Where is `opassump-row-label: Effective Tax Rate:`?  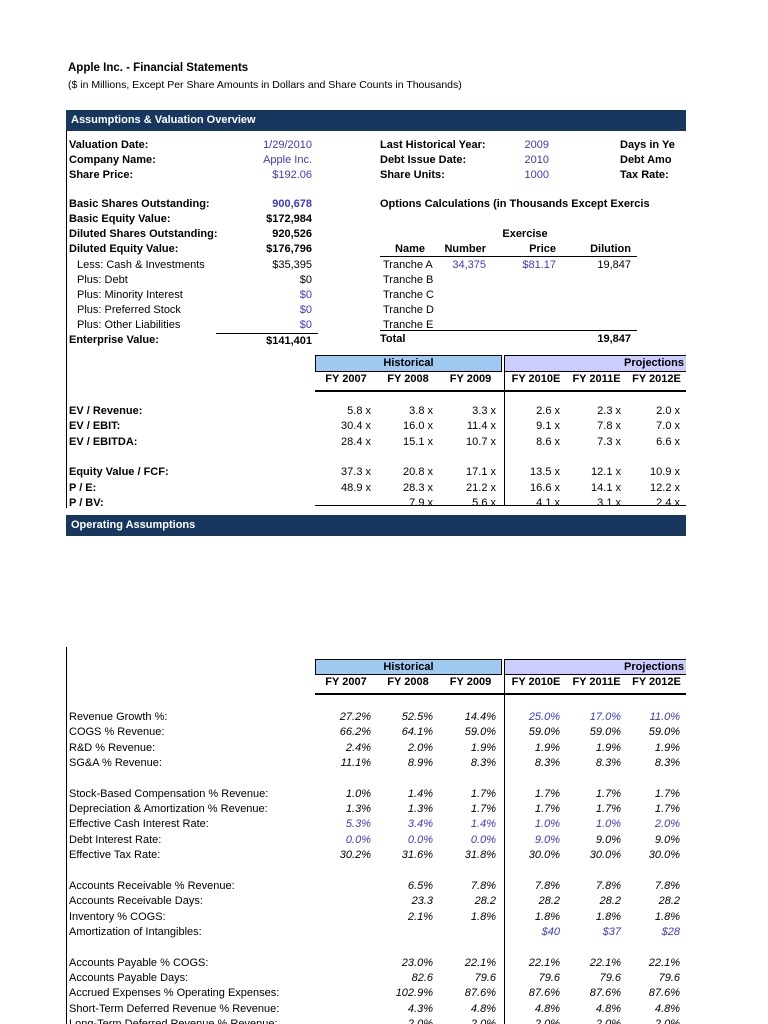
opassump-row-label: Effective Tax Rate: is located at coordinates (115, 855).